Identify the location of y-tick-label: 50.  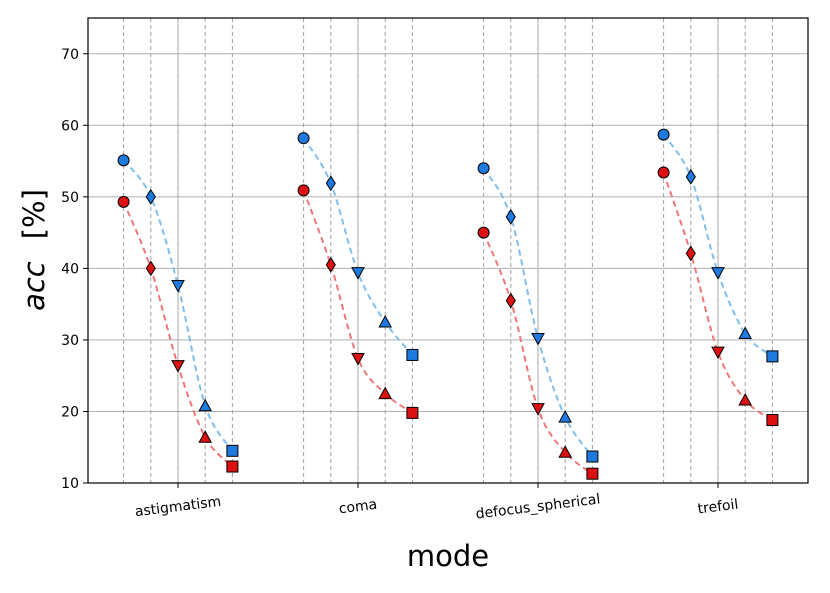
(70, 198).